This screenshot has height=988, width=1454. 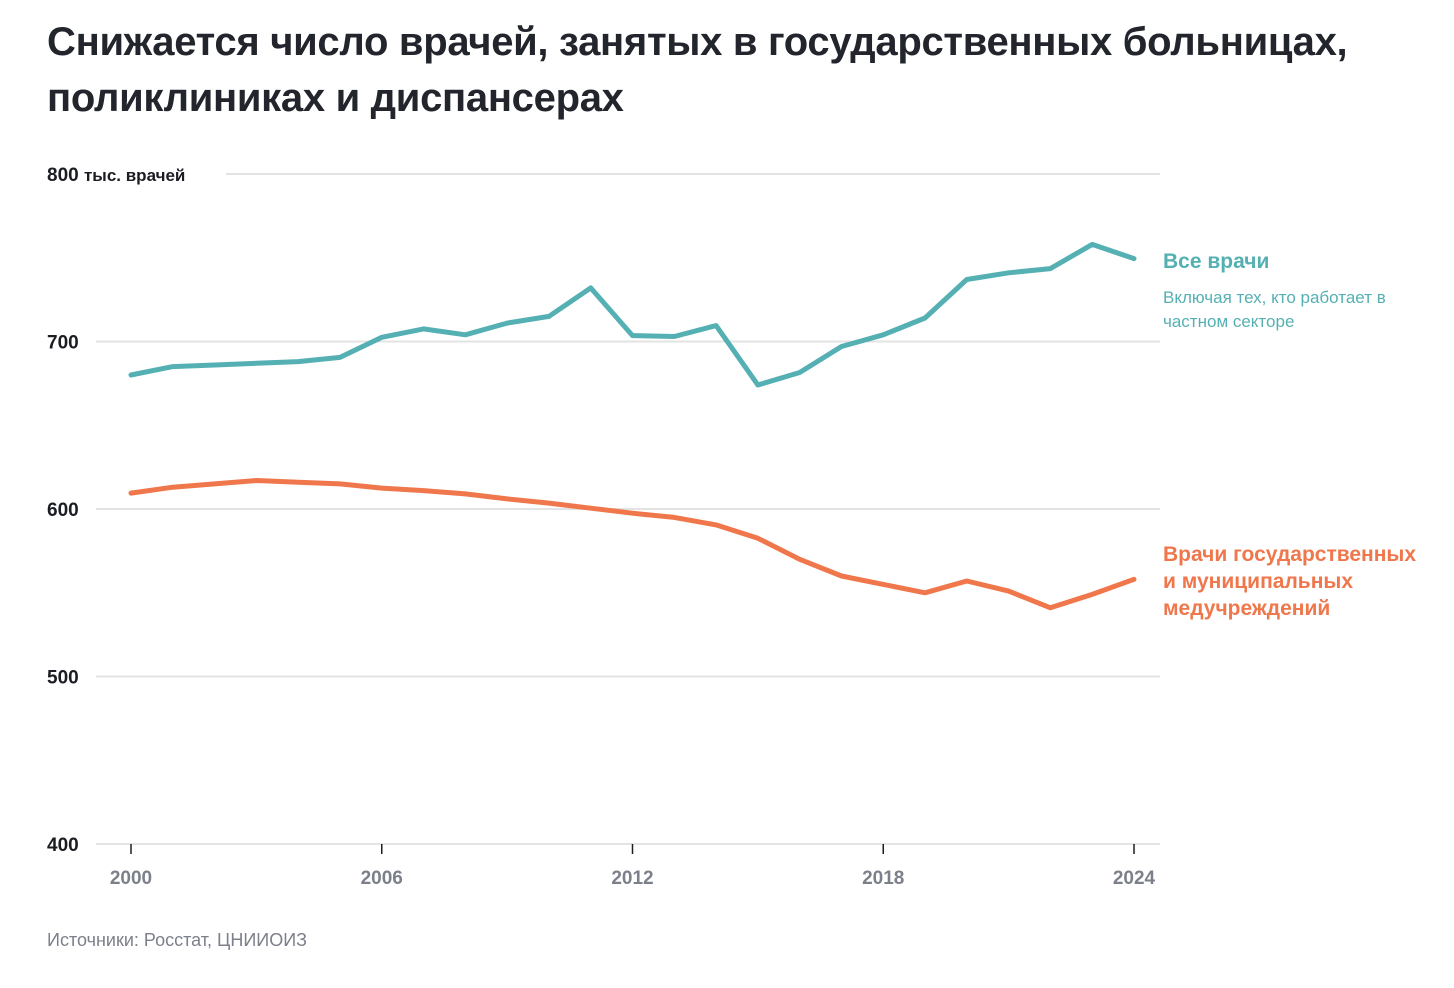 What do you see at coordinates (632, 314) in the screenshot?
I see `series-line-all-doctors` at bounding box center [632, 314].